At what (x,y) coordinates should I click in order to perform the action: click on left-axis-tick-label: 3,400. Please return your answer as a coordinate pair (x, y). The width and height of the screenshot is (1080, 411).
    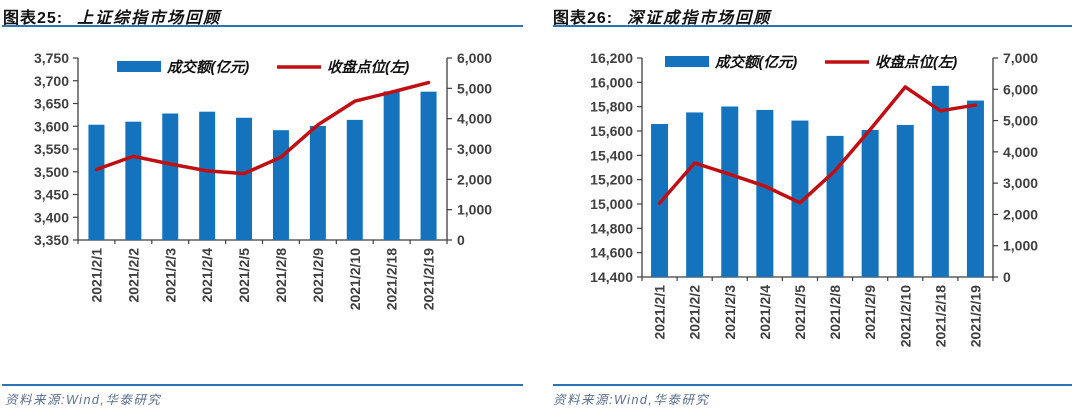
    Looking at the image, I should click on (51, 217).